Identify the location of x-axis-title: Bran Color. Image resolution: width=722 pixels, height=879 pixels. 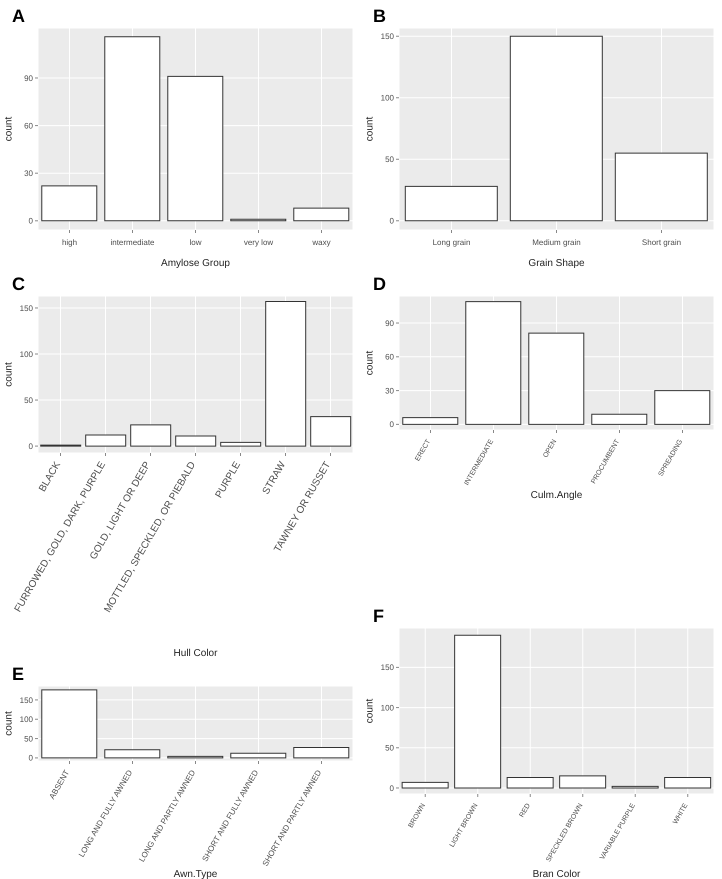
(557, 874).